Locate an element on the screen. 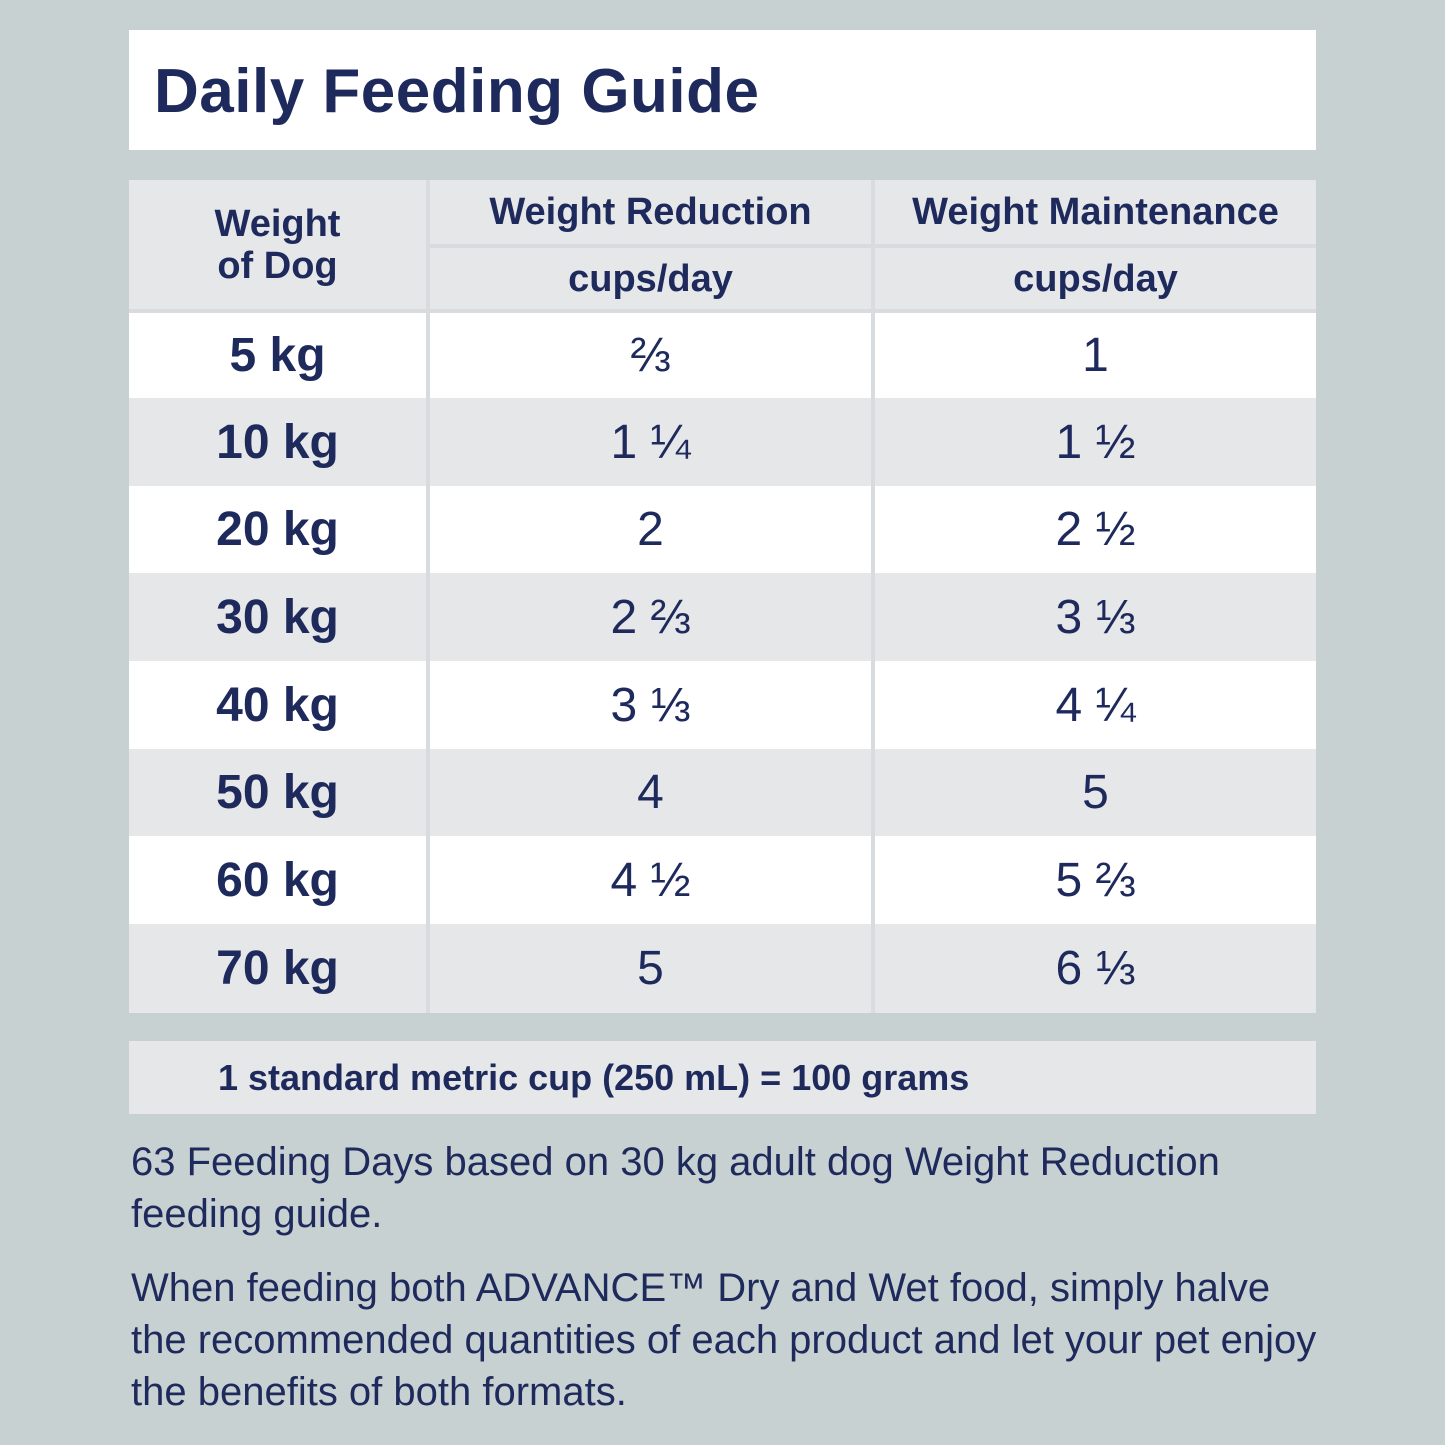 The image size is (1445, 1445). row-reduction: ⅔ is located at coordinates (650, 355).